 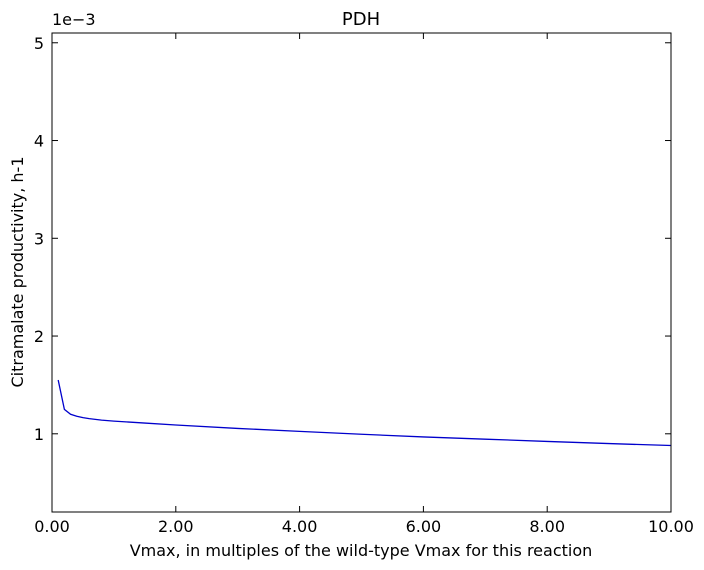 What do you see at coordinates (671, 526) in the screenshot?
I see `x-tick-label: 10.00` at bounding box center [671, 526].